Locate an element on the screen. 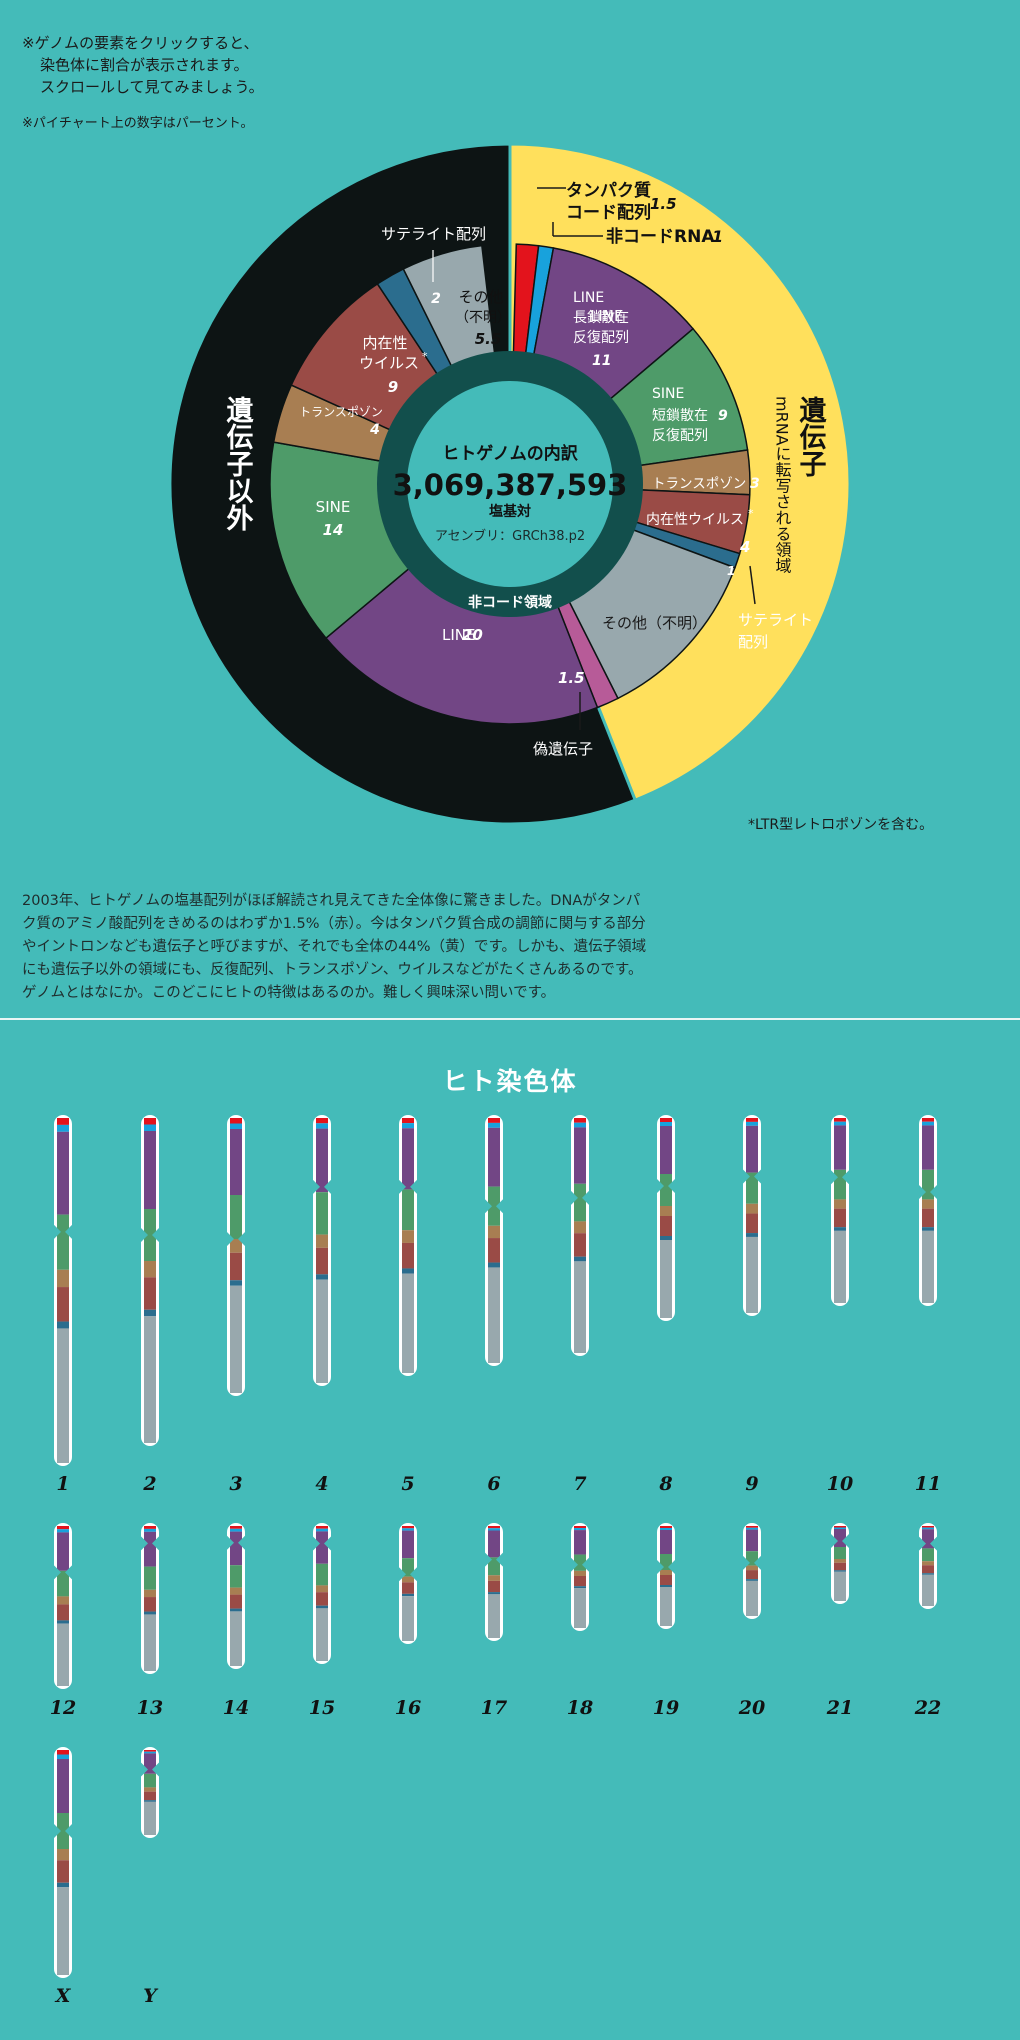 This screenshot has width=1020, height=2040. chromosome-17: 17 is located at coordinates (494, 1621).